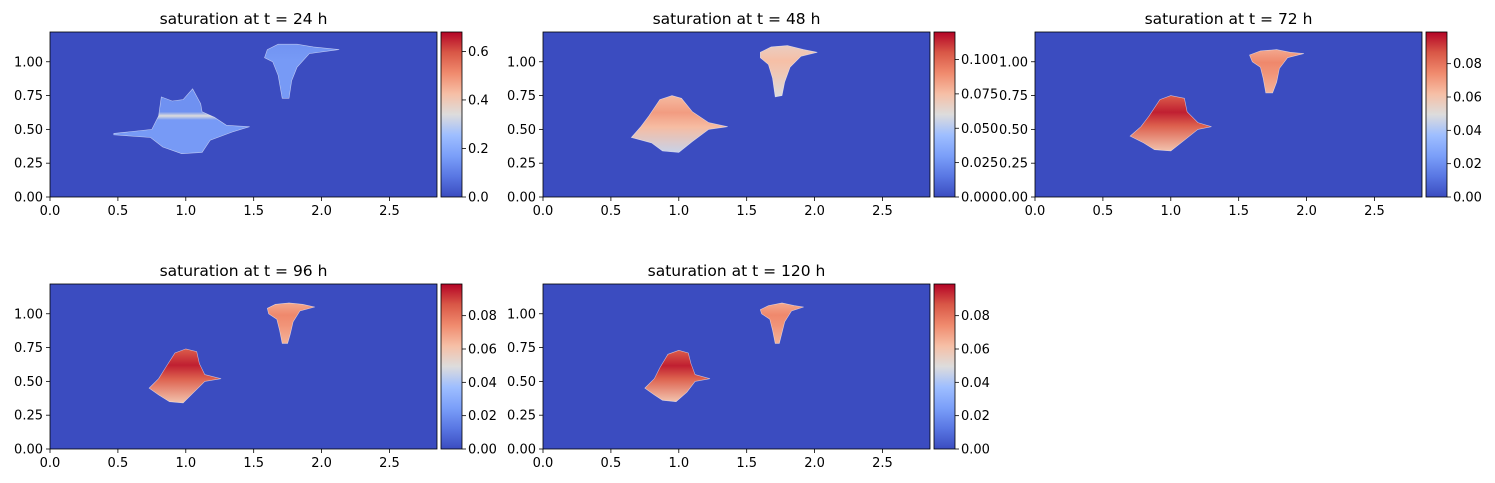 Image resolution: width=1495 pixels, height=483 pixels. Describe the element at coordinates (979, 198) in the screenshot. I see `colorbar-tick-label: 0.000` at that location.